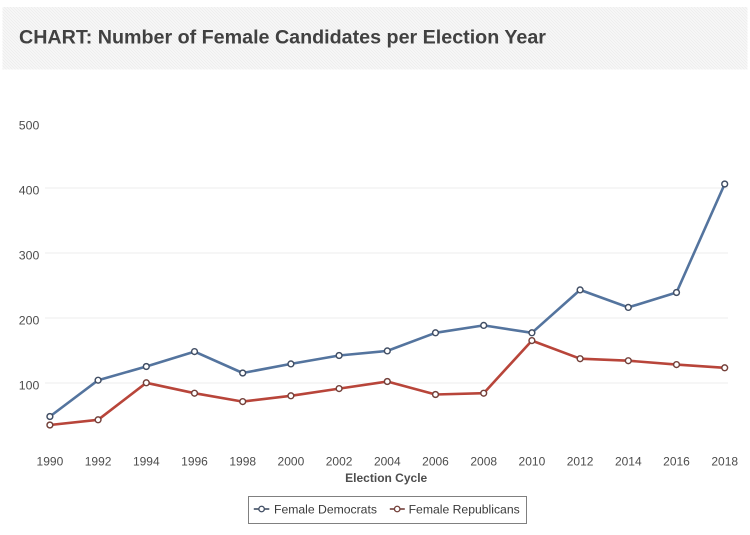 The image size is (750, 535). Describe the element at coordinates (194, 462) in the screenshot. I see `svg-text: 1996` at that location.